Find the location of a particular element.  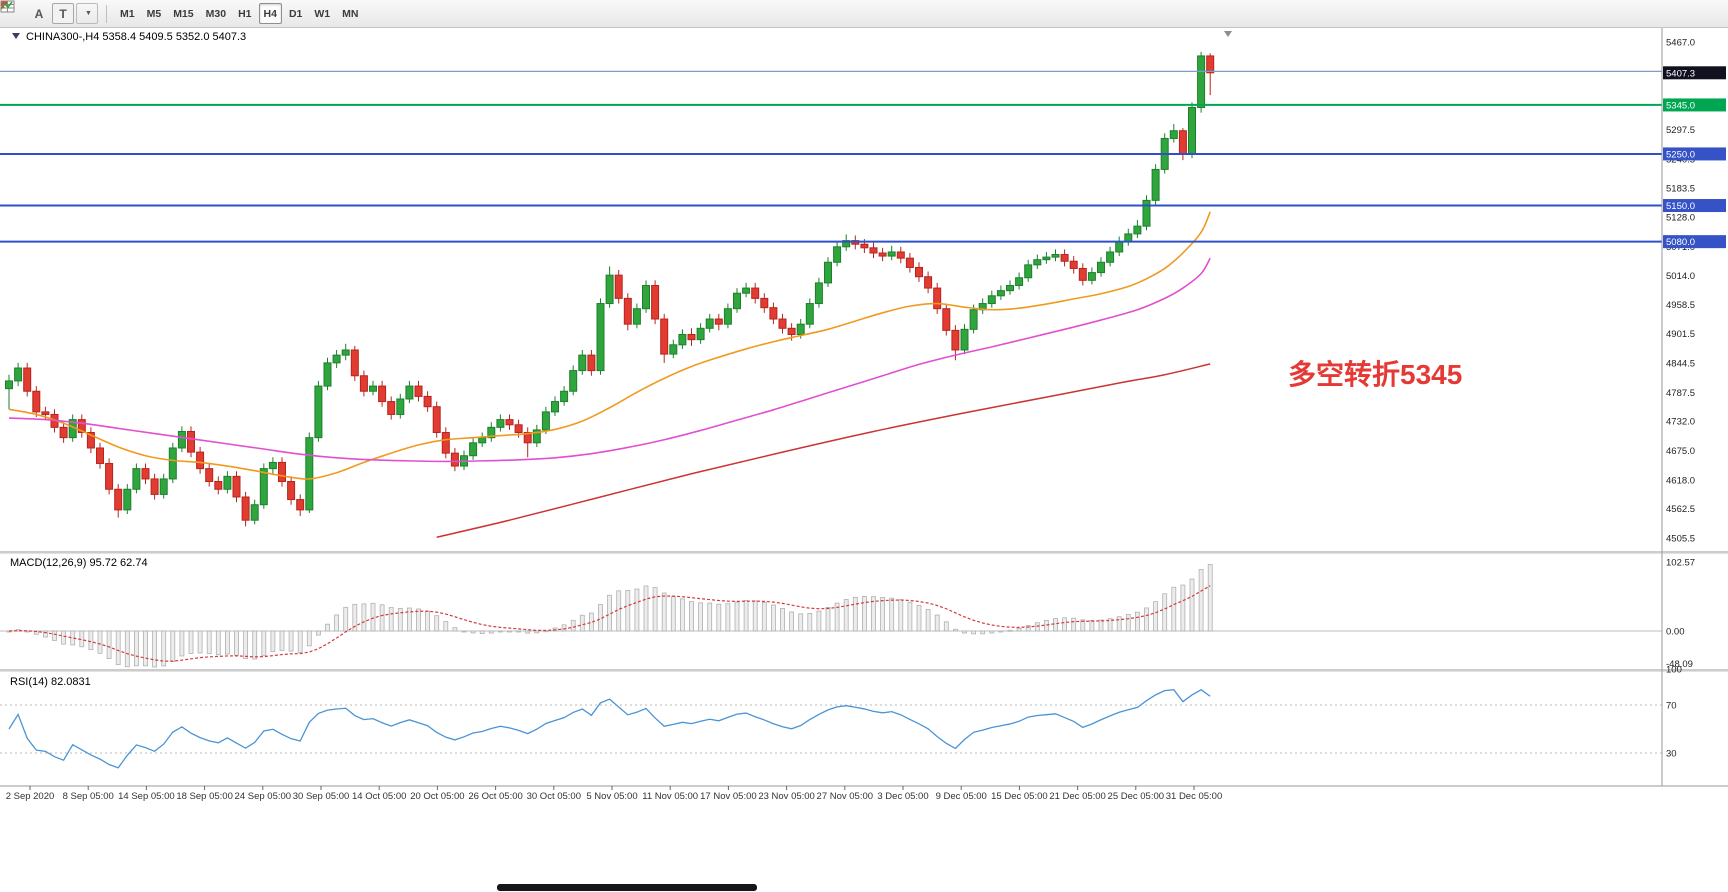

draw-tools-dropdown: ▼ is located at coordinates (49, 12).